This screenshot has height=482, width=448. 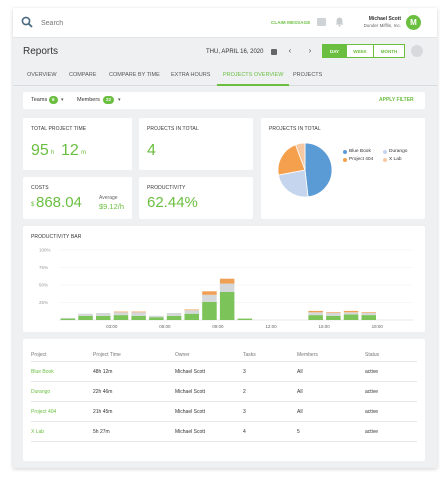 What do you see at coordinates (103, 392) in the screenshot?
I see `project-time: 22h 46m` at bounding box center [103, 392].